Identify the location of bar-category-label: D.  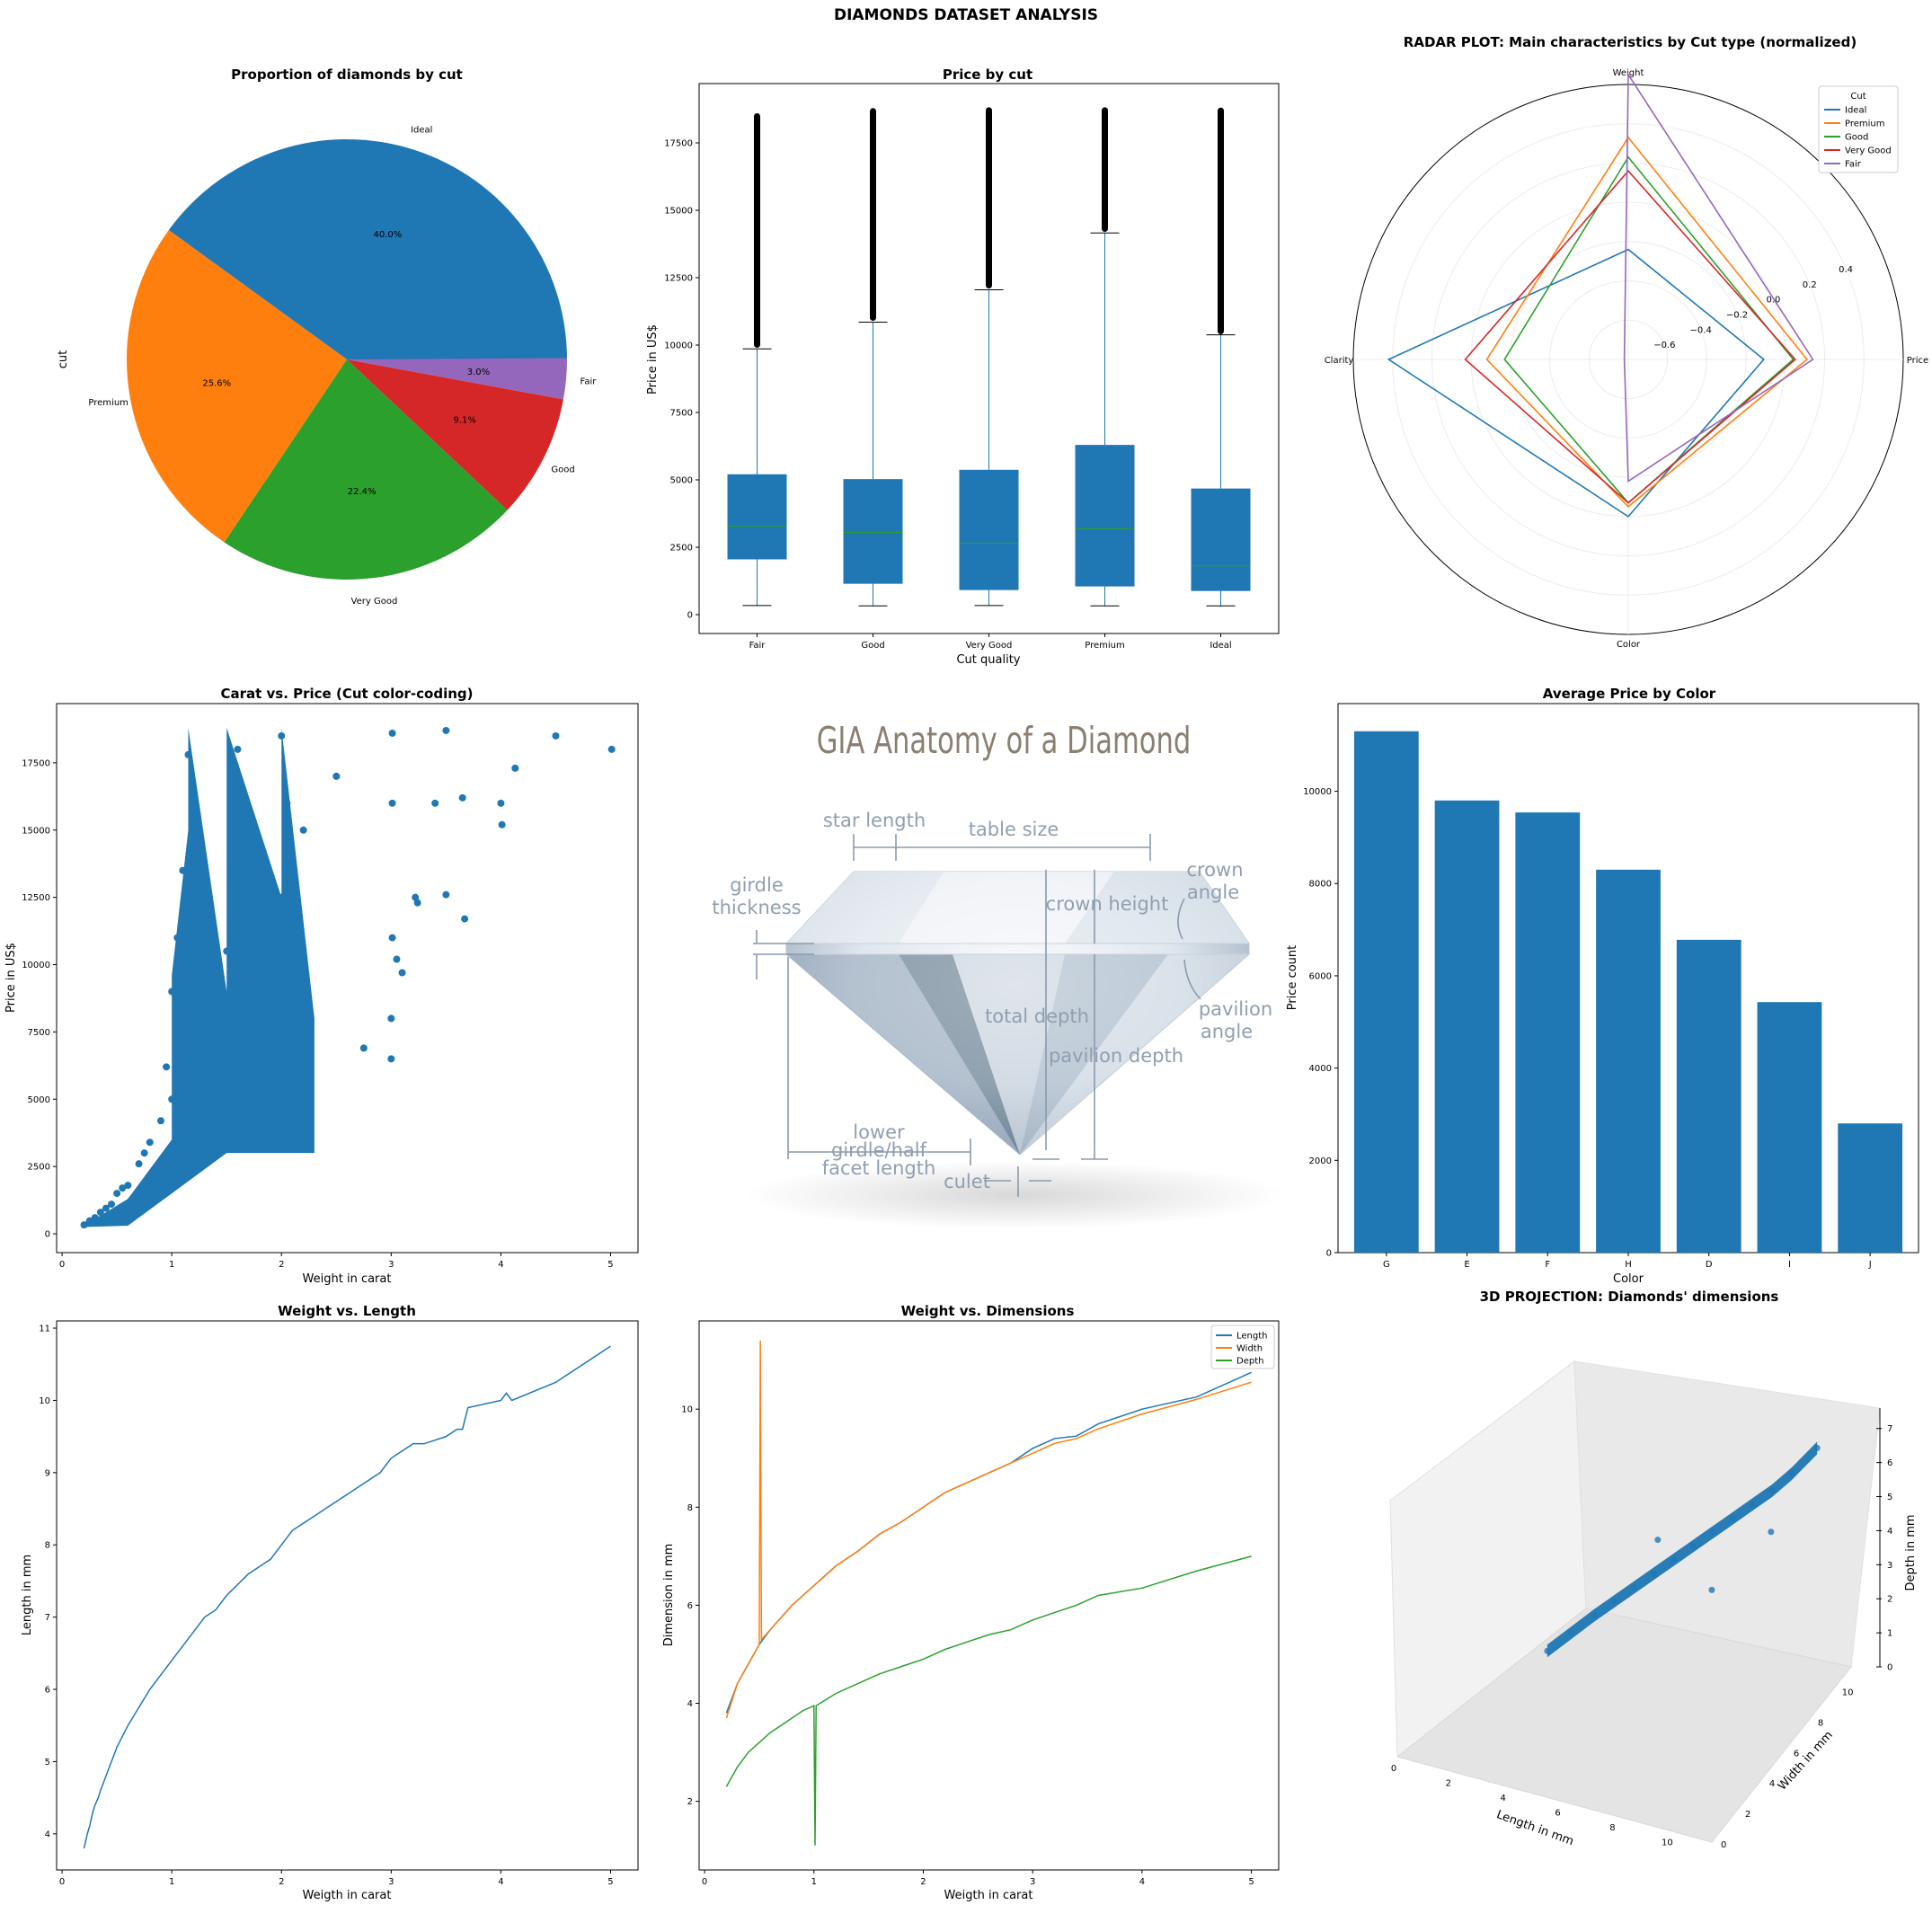
(1709, 1265).